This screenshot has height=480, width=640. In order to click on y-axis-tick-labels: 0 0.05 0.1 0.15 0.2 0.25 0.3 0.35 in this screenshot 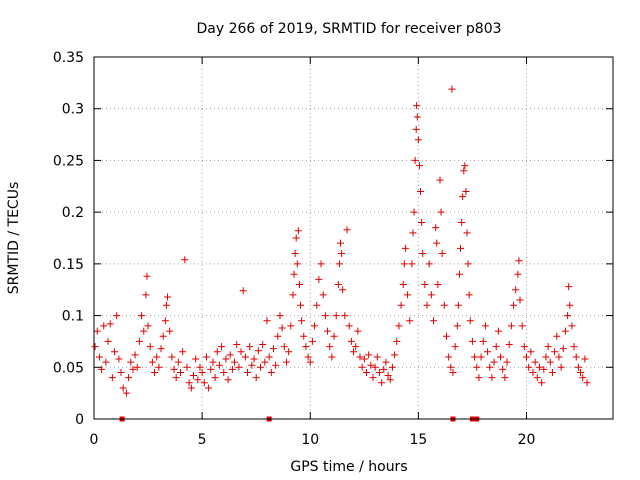, I will do `click(68, 239)`.